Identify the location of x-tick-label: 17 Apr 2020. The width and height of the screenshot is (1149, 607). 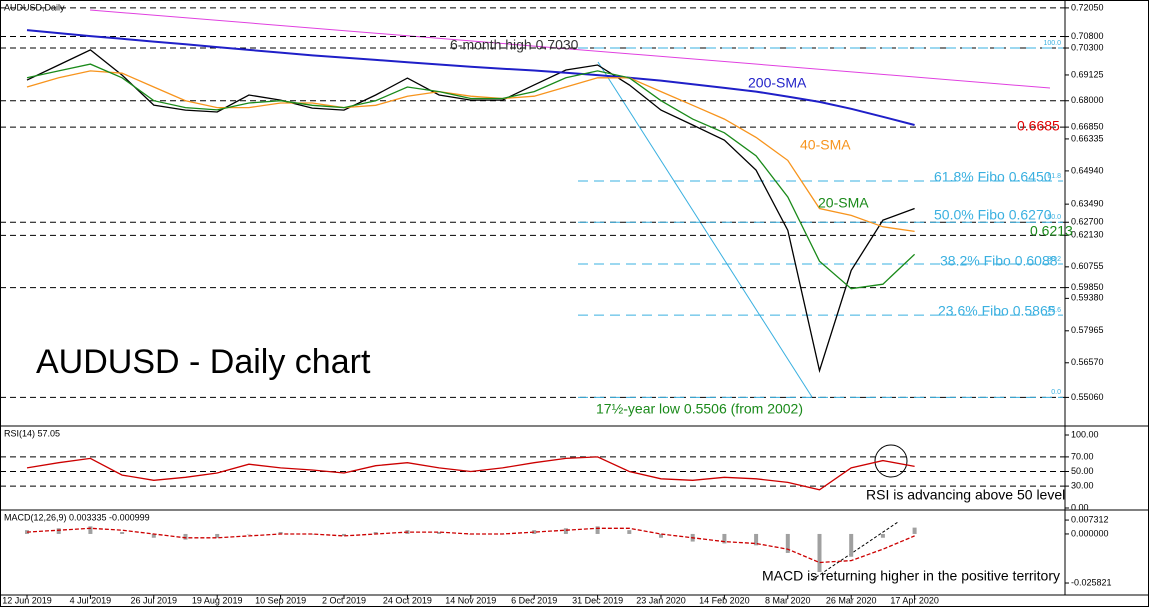
(914, 600).